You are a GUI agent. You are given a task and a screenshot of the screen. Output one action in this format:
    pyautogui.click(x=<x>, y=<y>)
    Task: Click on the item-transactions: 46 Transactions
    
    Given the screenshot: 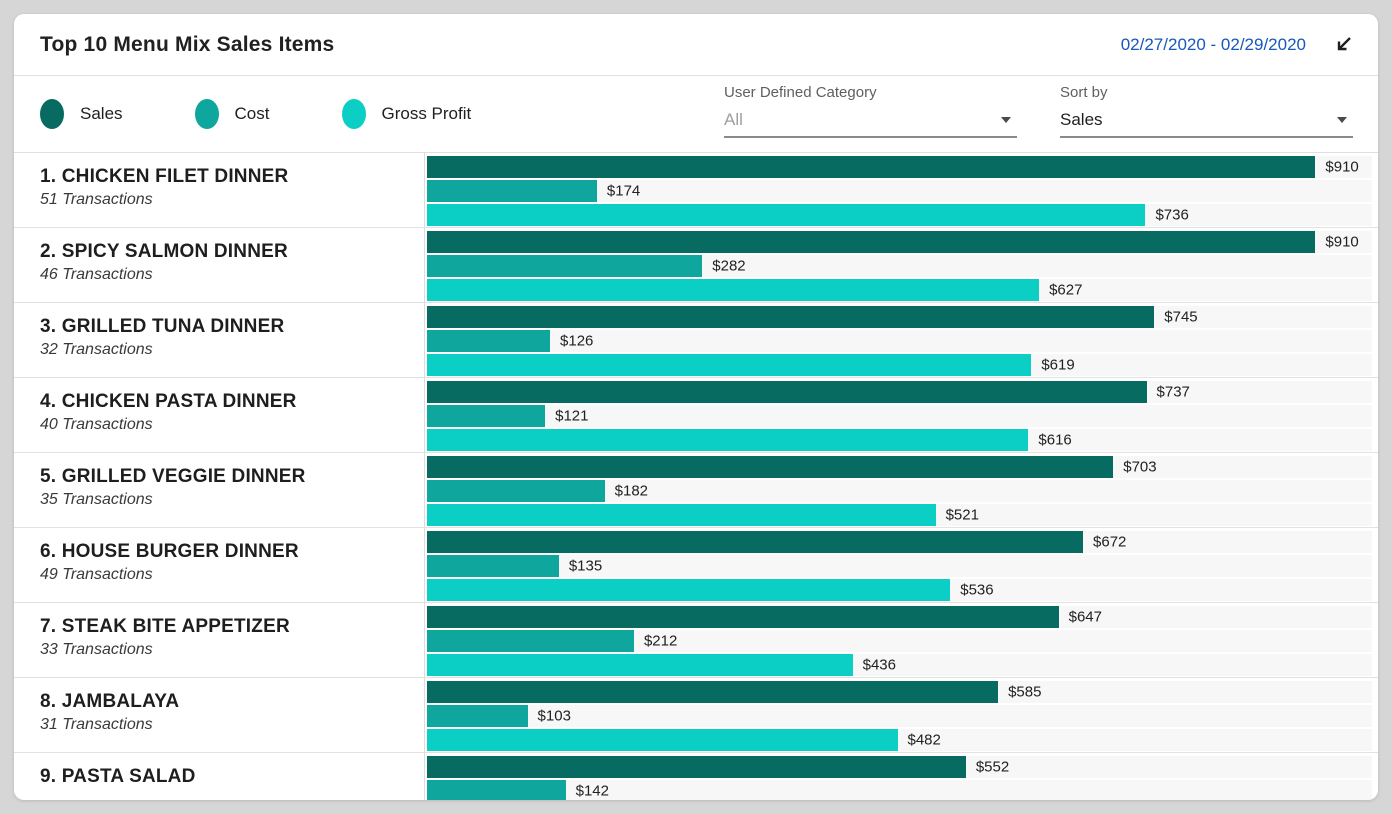 What is the action you would take?
    pyautogui.click(x=96, y=274)
    